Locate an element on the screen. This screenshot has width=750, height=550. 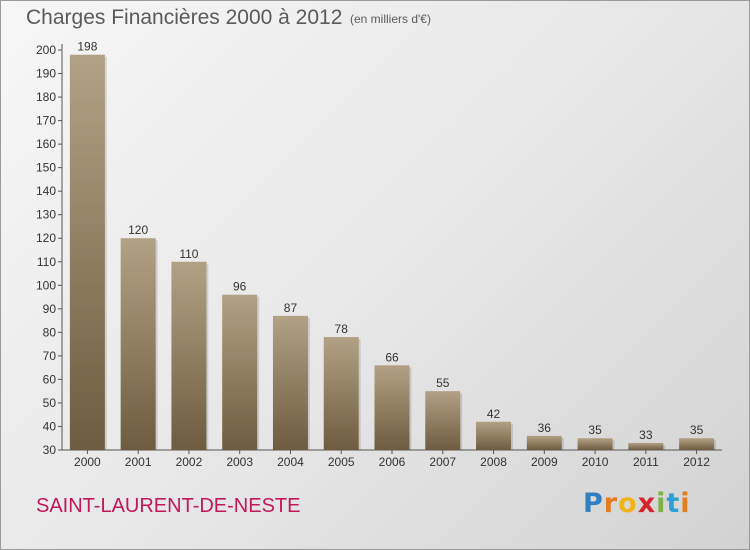
y-tick-label: 150 is located at coordinates (46, 168).